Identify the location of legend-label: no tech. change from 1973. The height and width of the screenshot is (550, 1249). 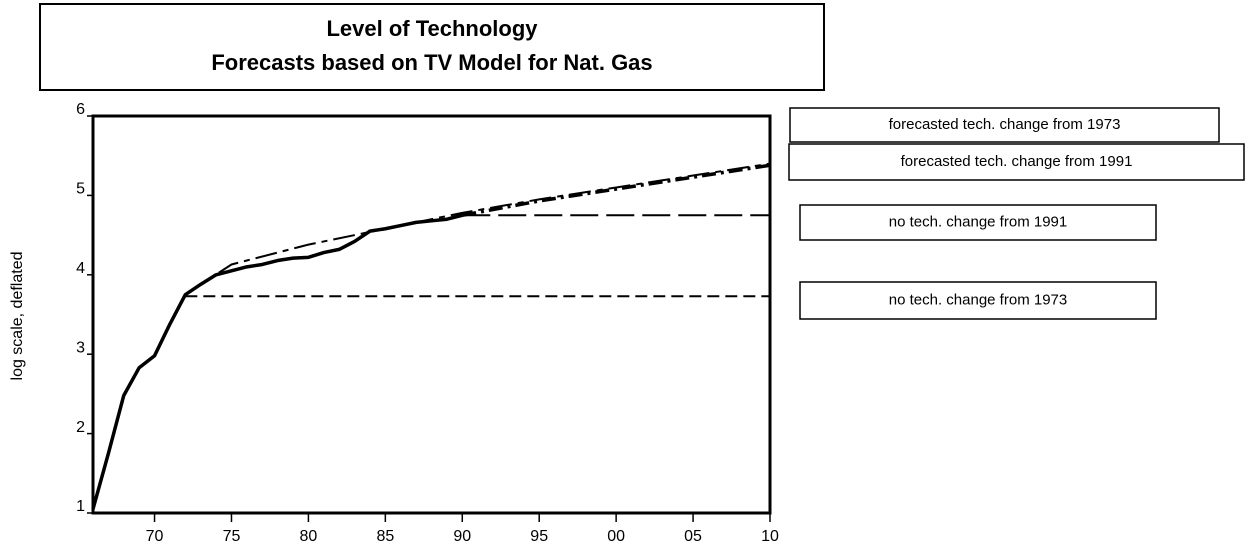
(978, 299).